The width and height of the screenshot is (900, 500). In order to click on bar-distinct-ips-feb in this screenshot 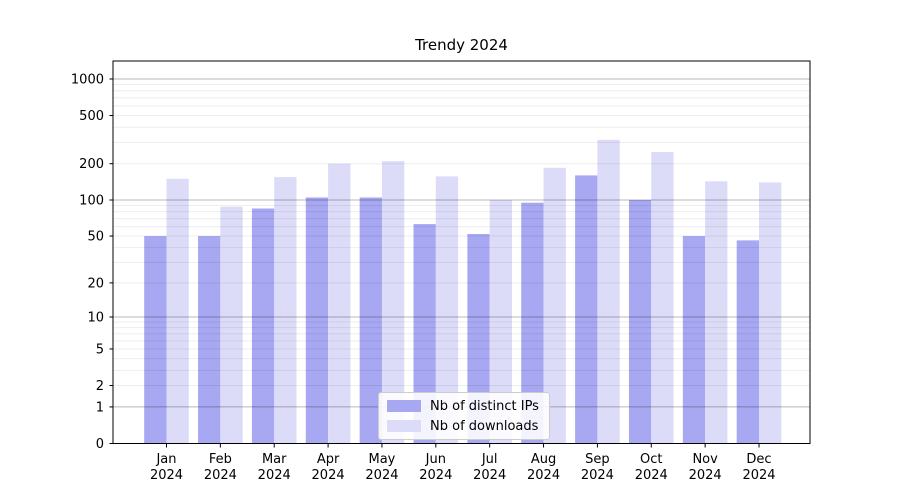, I will do `click(209, 340)`.